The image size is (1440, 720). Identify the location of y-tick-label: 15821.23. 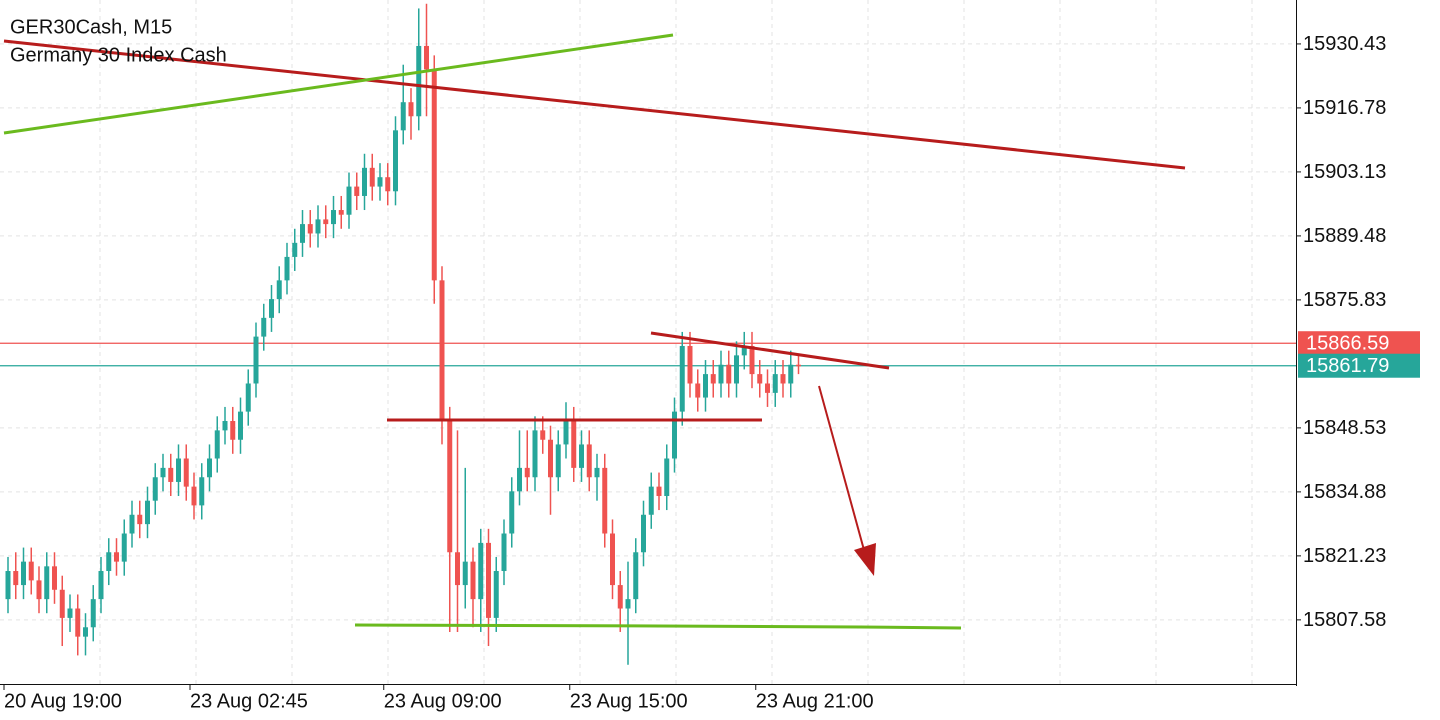
(1344, 556).